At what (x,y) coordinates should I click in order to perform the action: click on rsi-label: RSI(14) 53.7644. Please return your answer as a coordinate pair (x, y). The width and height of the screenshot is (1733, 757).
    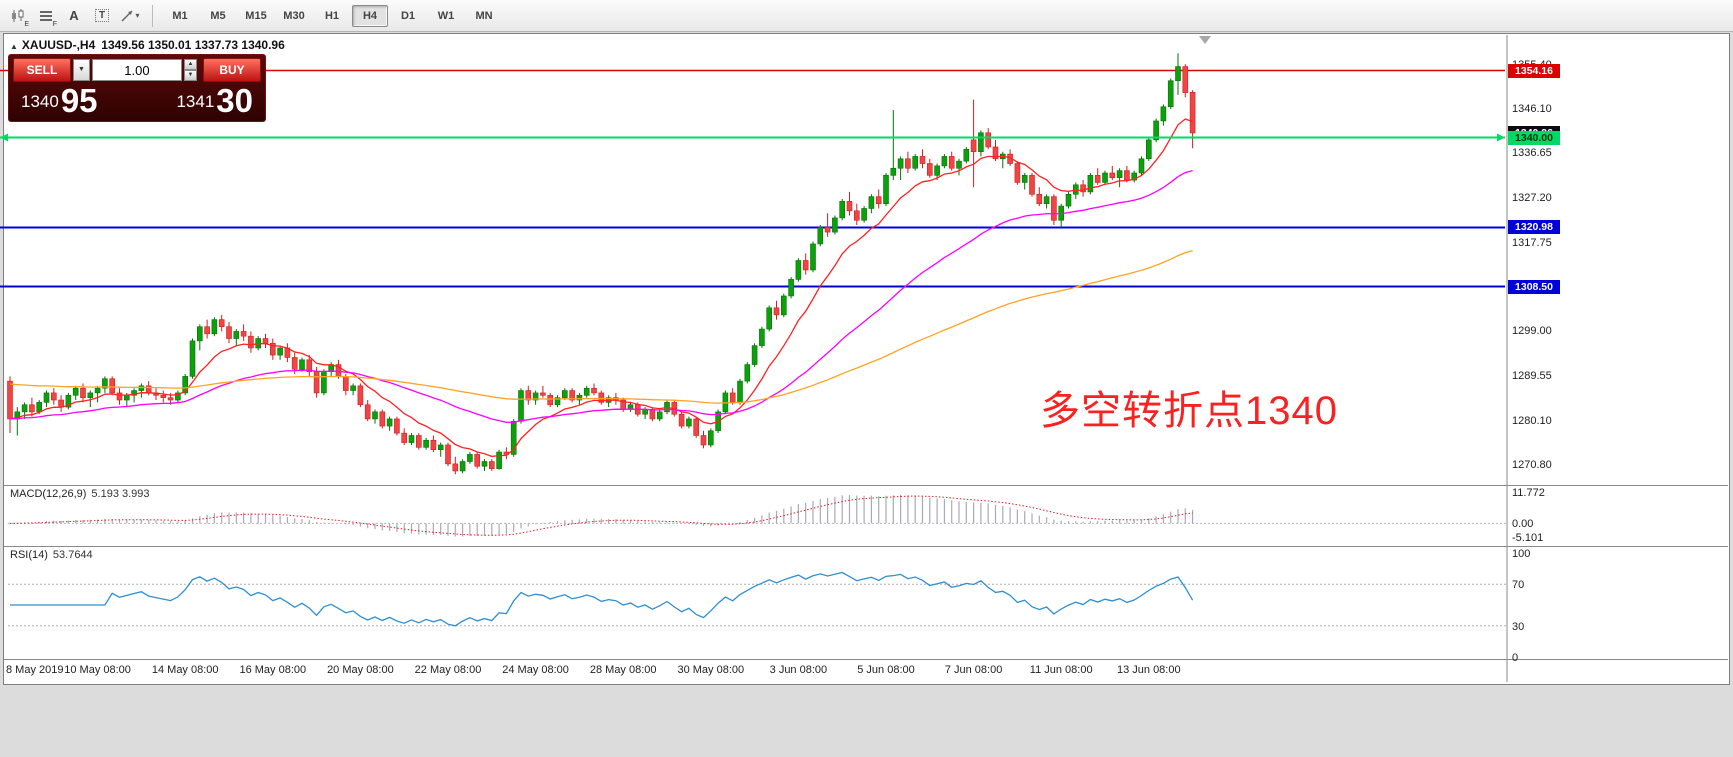
    Looking at the image, I should click on (51, 555).